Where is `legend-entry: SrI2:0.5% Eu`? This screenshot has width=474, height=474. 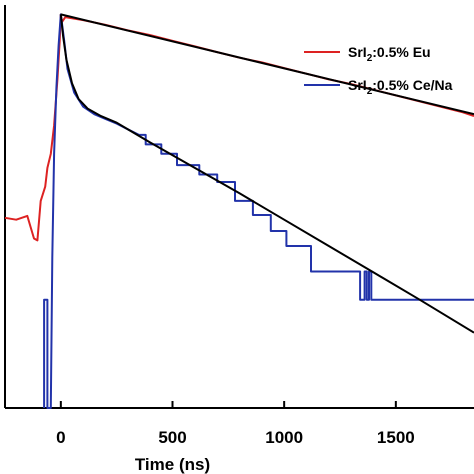 legend-entry: SrI2:0.5% Eu is located at coordinates (389, 54).